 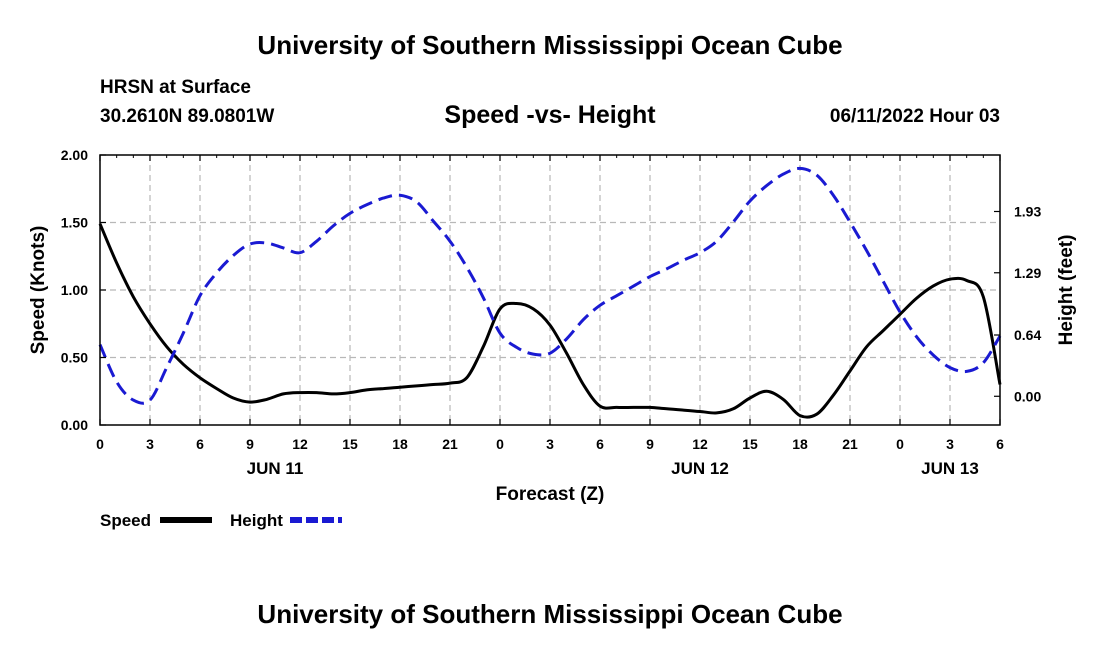 What do you see at coordinates (1027, 273) in the screenshot?
I see `y2-tick-label: 1.29` at bounding box center [1027, 273].